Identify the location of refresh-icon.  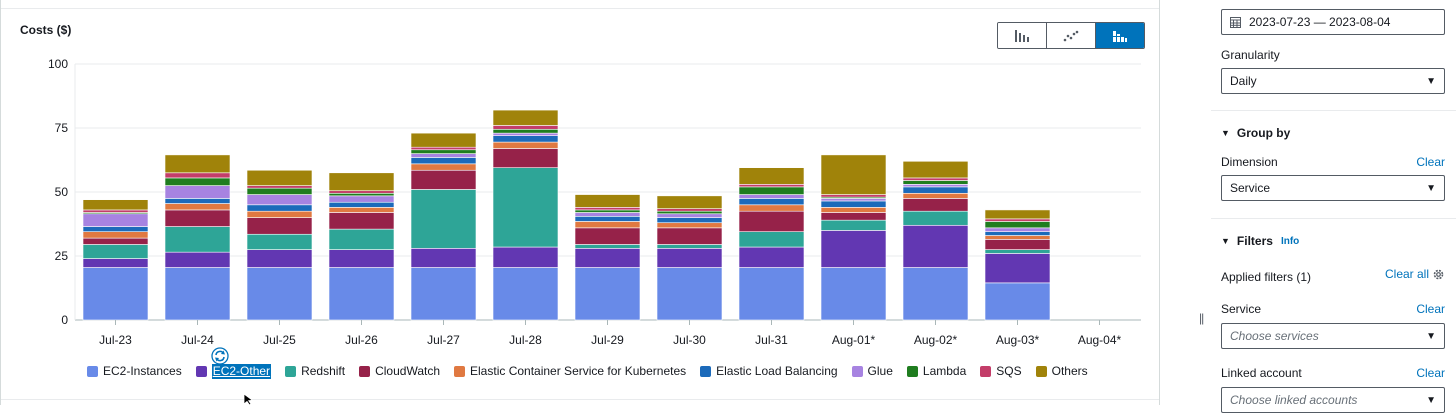
(220, 356).